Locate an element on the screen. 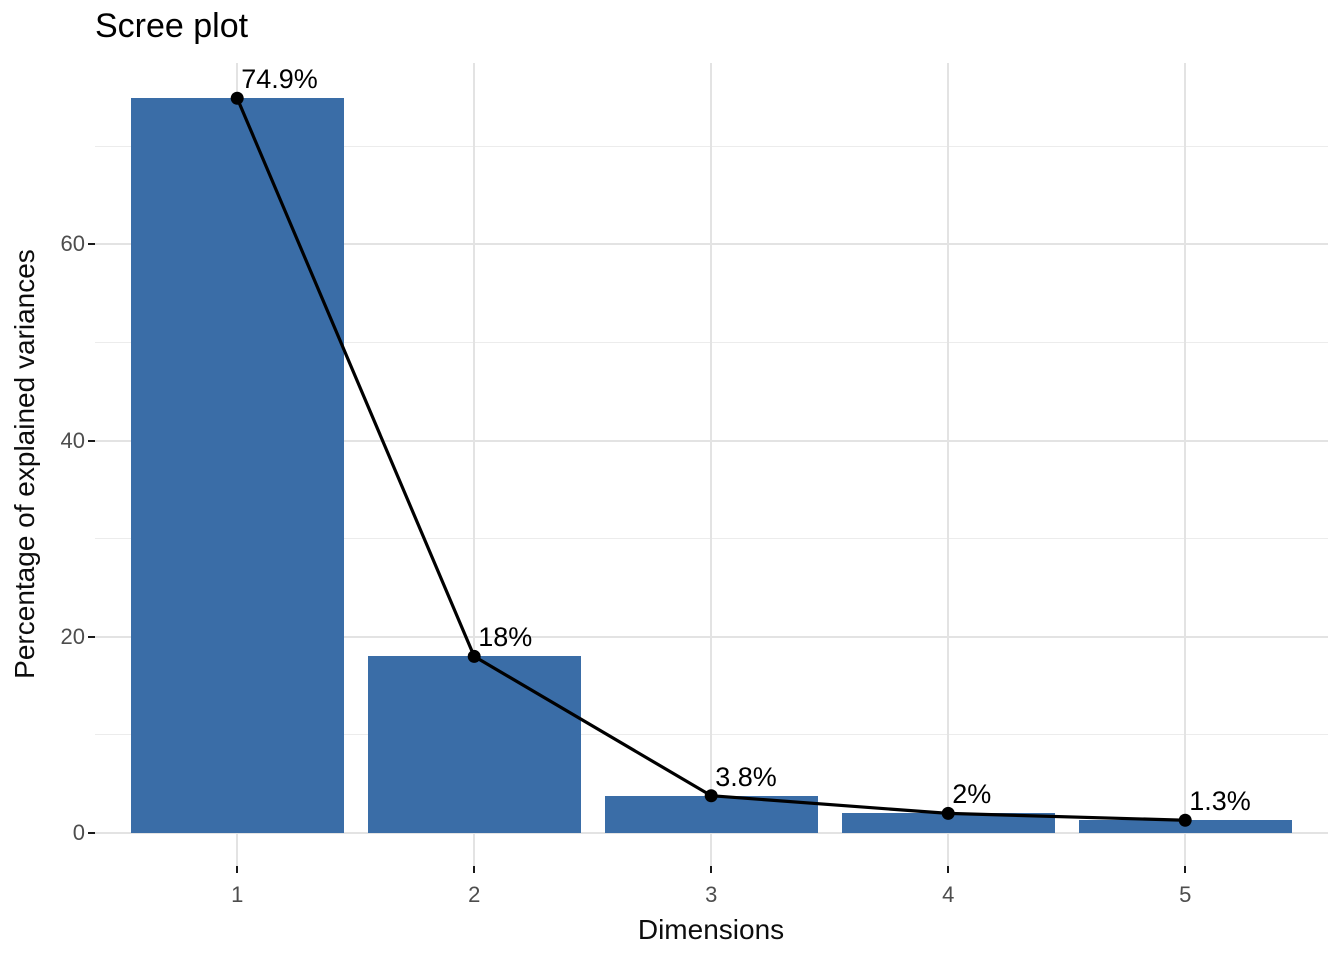  y-tick-label-60: 60 is located at coordinates (72, 244).